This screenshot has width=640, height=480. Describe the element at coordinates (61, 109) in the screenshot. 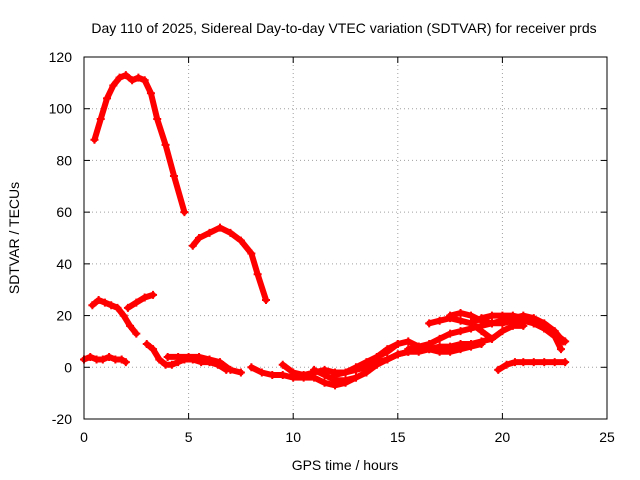

I see `y-tick-label: 100` at that location.